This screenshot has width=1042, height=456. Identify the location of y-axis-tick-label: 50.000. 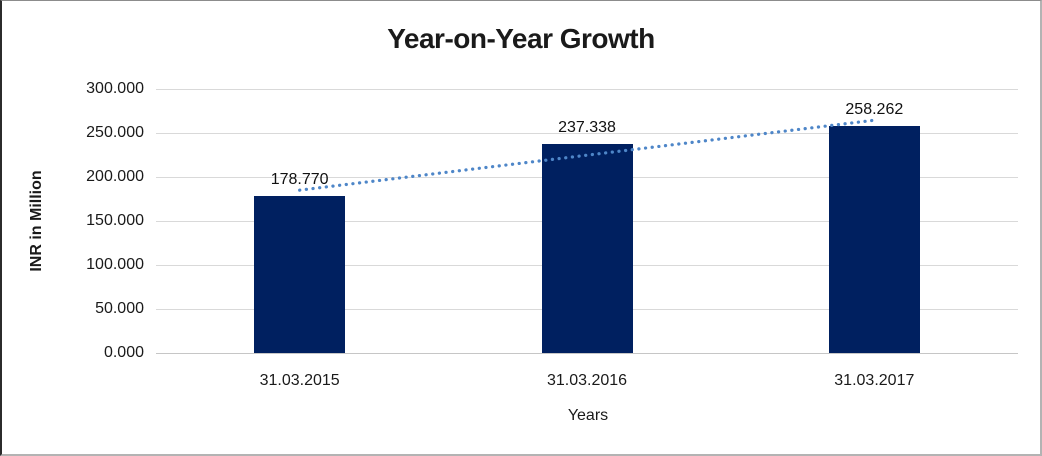
(119, 308).